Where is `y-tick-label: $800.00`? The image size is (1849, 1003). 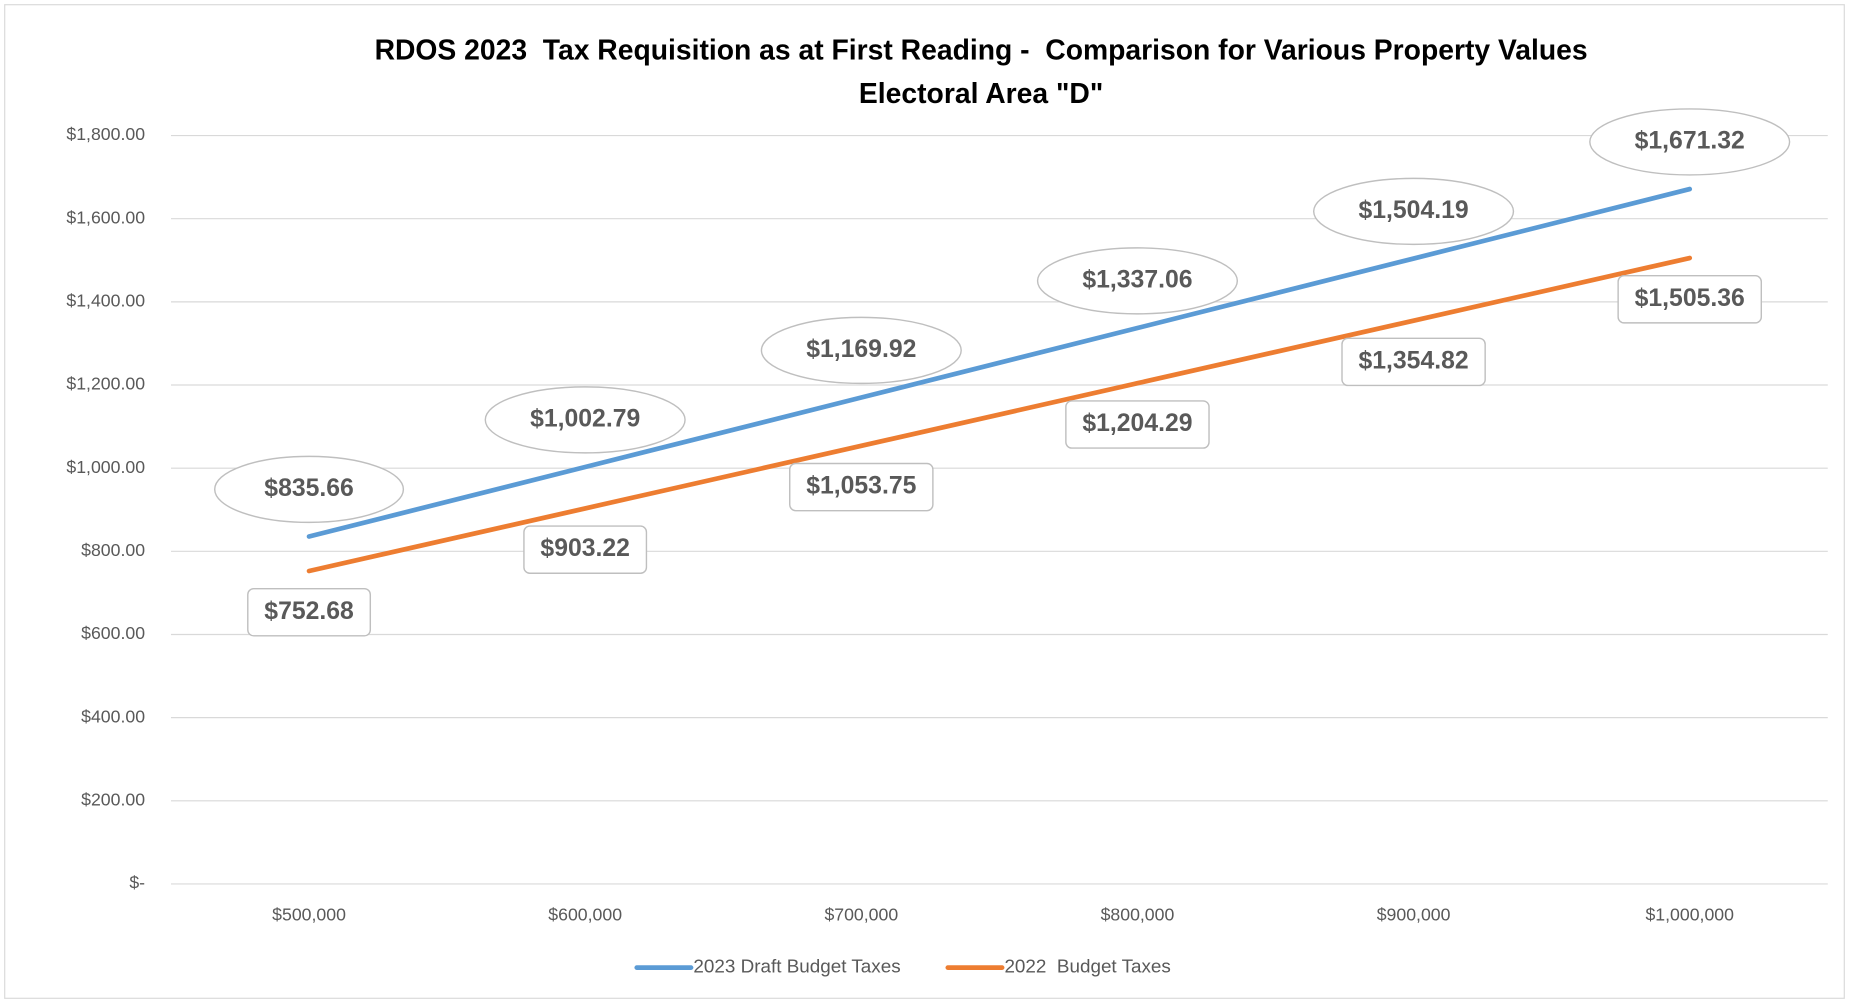
y-tick-label: $800.00 is located at coordinates (113, 550).